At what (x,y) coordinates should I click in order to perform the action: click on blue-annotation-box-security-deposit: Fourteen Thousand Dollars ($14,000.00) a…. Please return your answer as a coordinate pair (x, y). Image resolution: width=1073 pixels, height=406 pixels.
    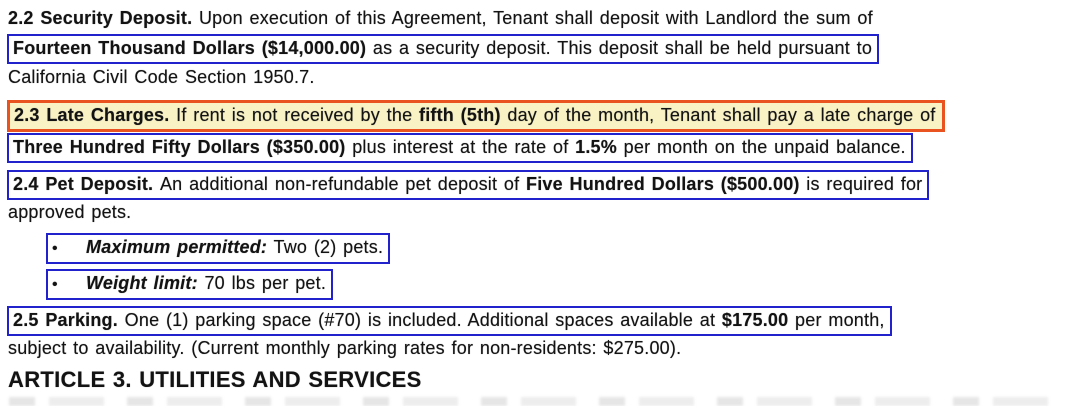
    Looking at the image, I should click on (443, 49).